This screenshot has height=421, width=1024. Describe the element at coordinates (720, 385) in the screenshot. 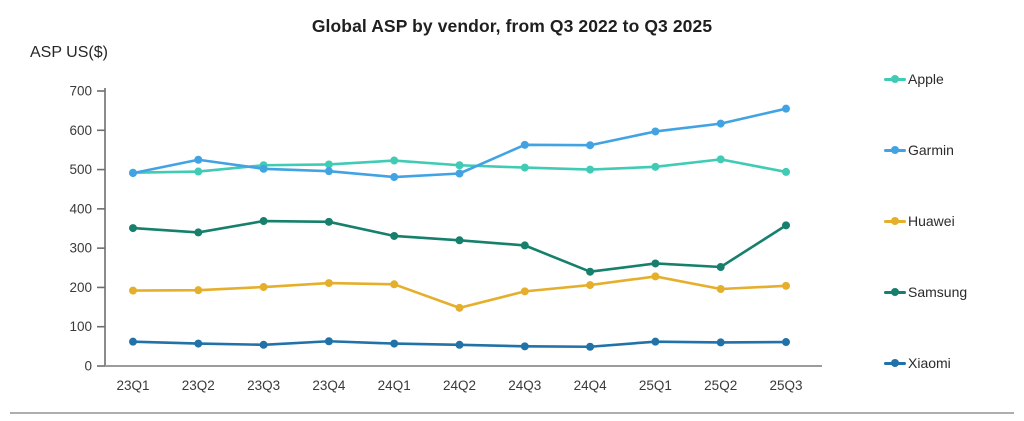

I see `x-tick-label: 25Q2` at that location.